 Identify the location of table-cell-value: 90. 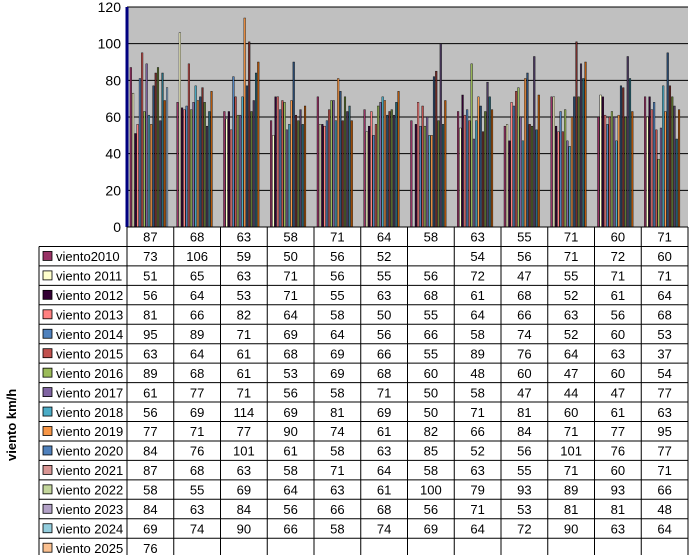
(244, 528).